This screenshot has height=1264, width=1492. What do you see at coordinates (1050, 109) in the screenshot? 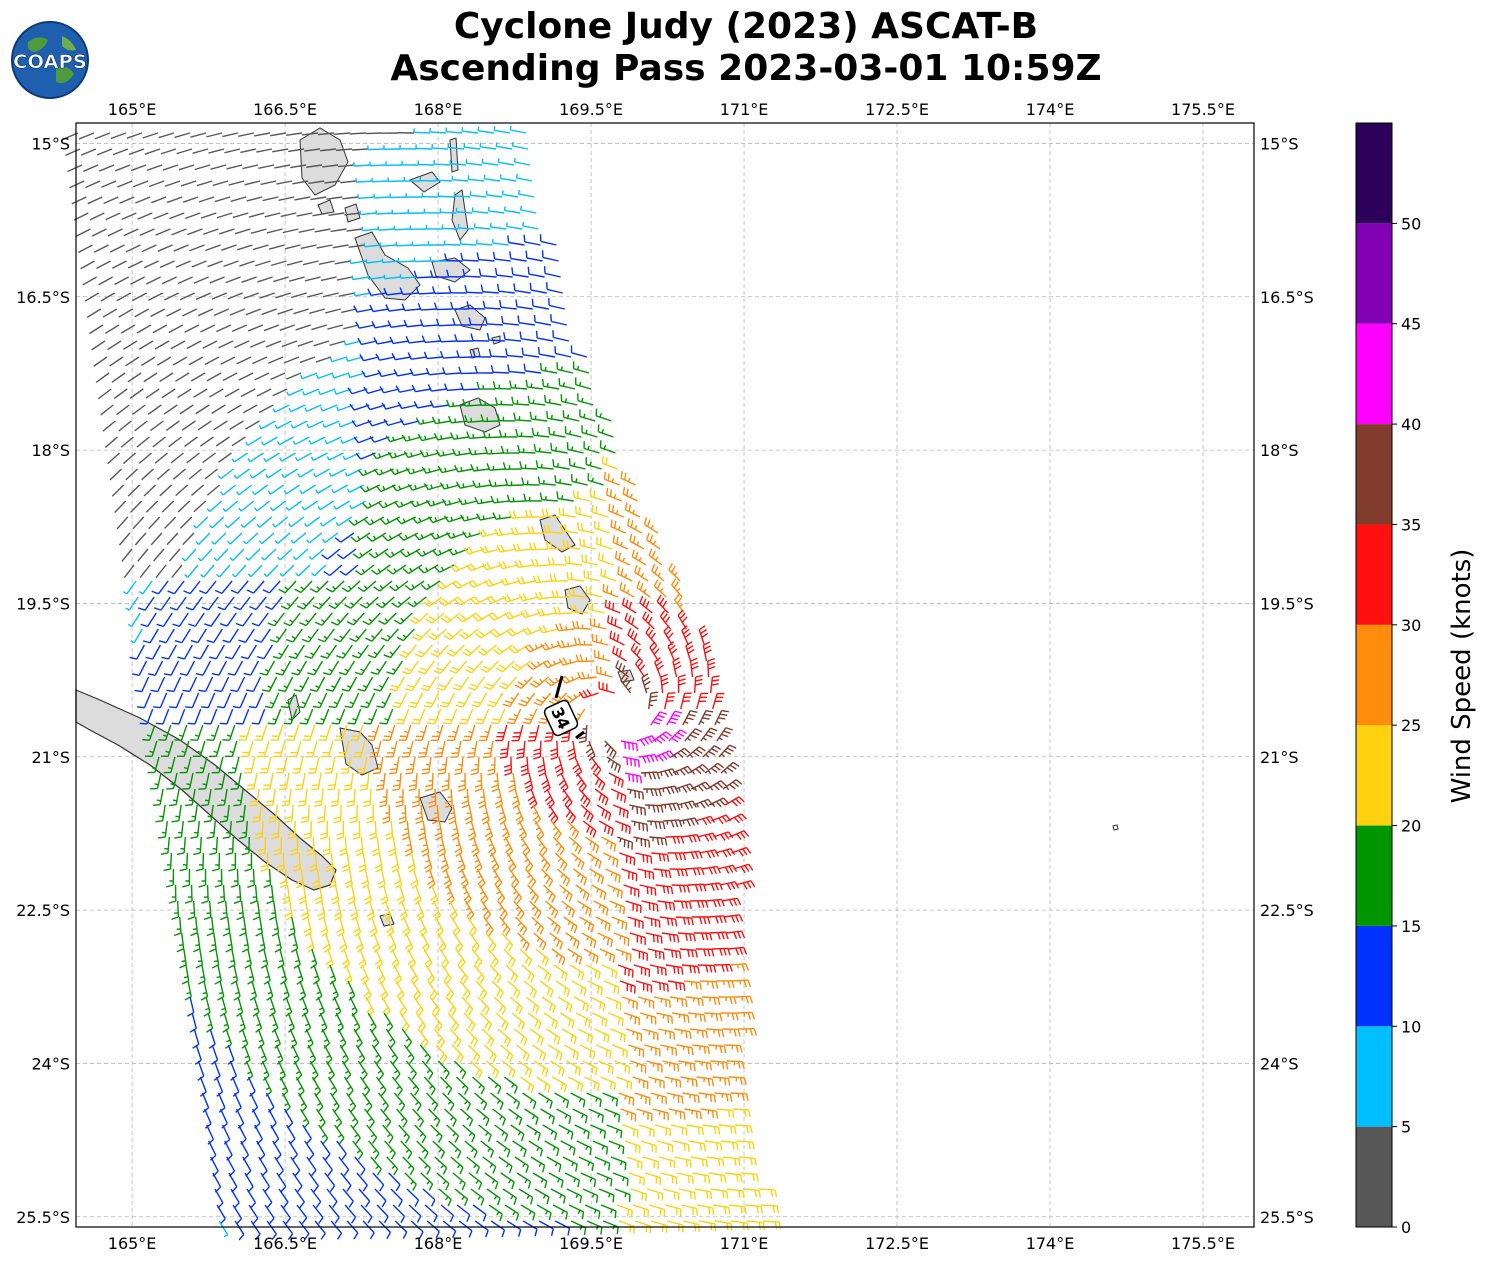
I see `lon-tick-label-top: 174°E` at bounding box center [1050, 109].